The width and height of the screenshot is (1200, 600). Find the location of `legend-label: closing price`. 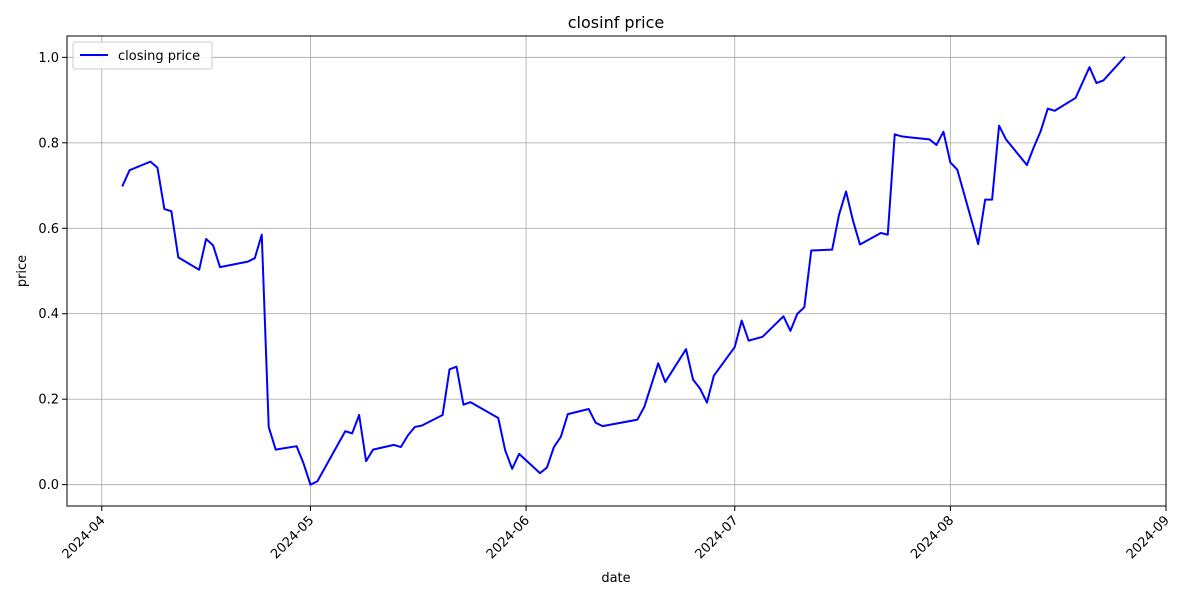

legend-label: closing price is located at coordinates (159, 56).